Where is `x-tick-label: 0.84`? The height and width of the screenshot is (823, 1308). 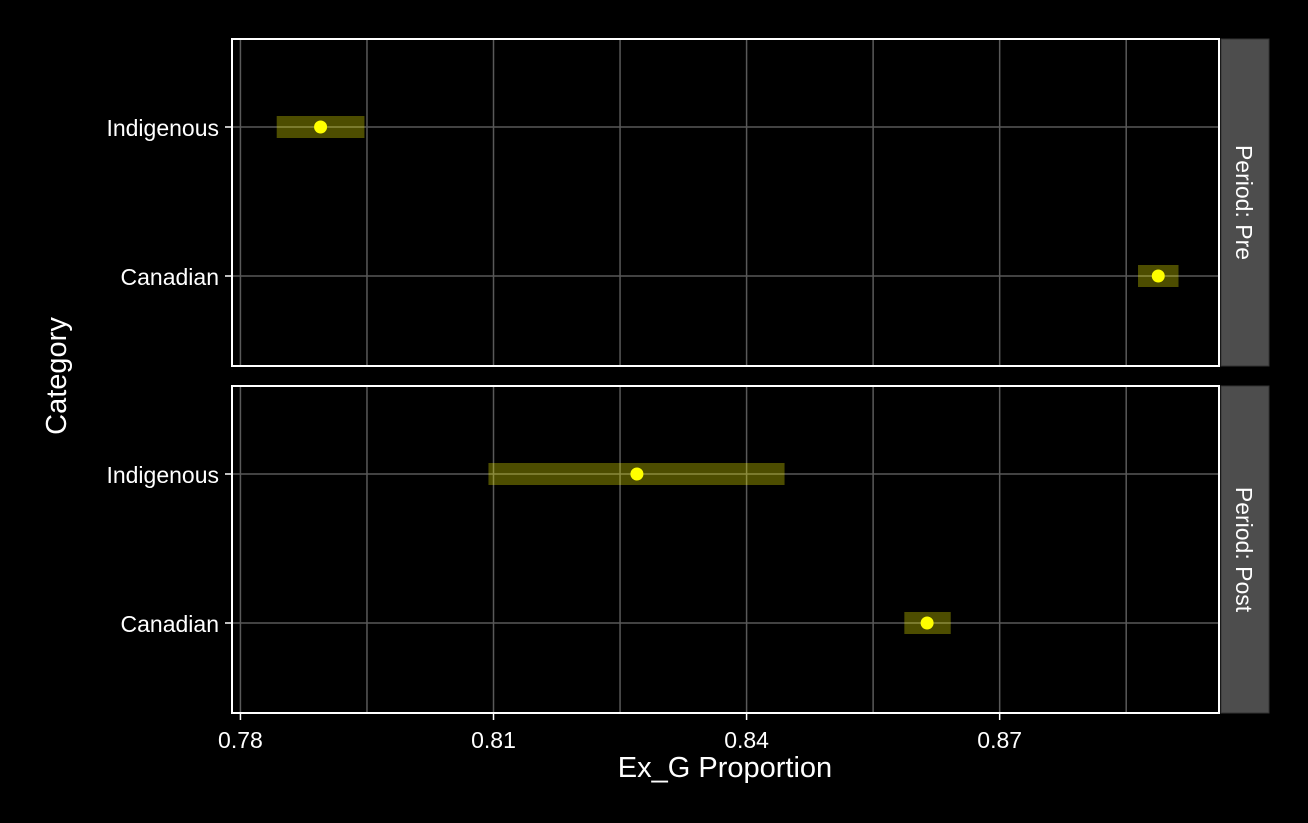
x-tick-label: 0.84 is located at coordinates (746, 740).